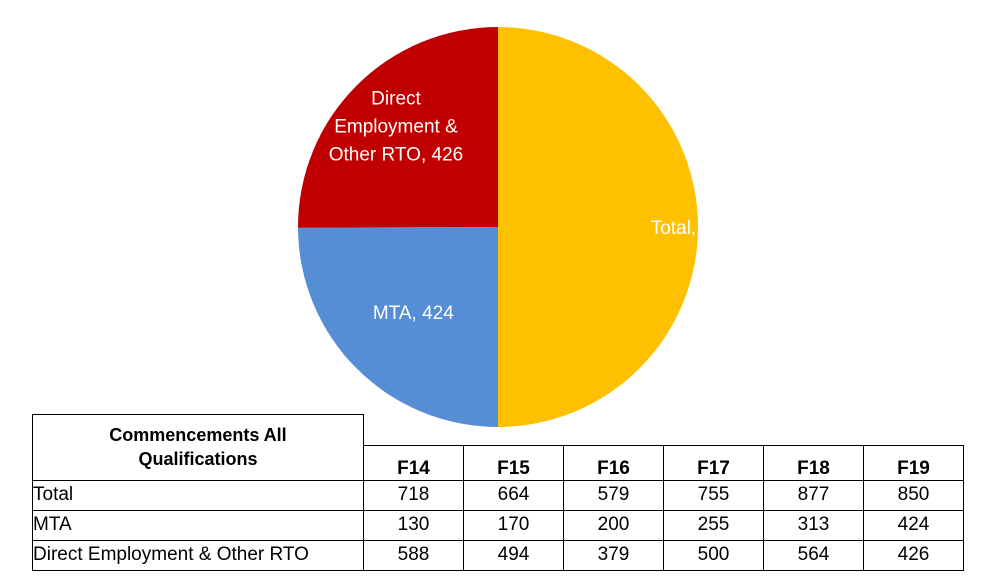 The image size is (993, 587). What do you see at coordinates (396, 98) in the screenshot?
I see `pie-slice-label-line: Direct` at bounding box center [396, 98].